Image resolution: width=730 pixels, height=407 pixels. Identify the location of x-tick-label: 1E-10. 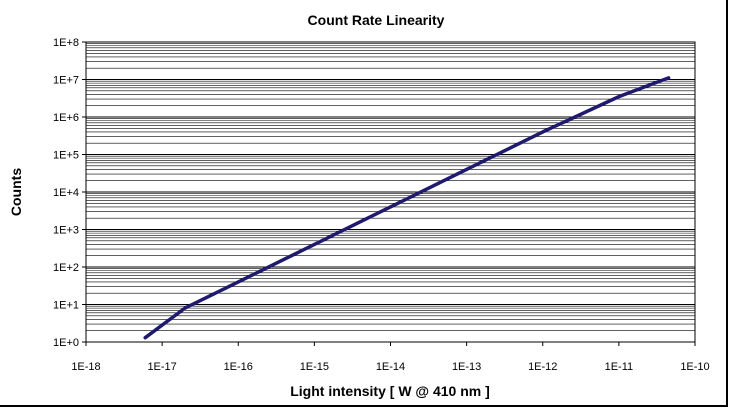
(694, 367).